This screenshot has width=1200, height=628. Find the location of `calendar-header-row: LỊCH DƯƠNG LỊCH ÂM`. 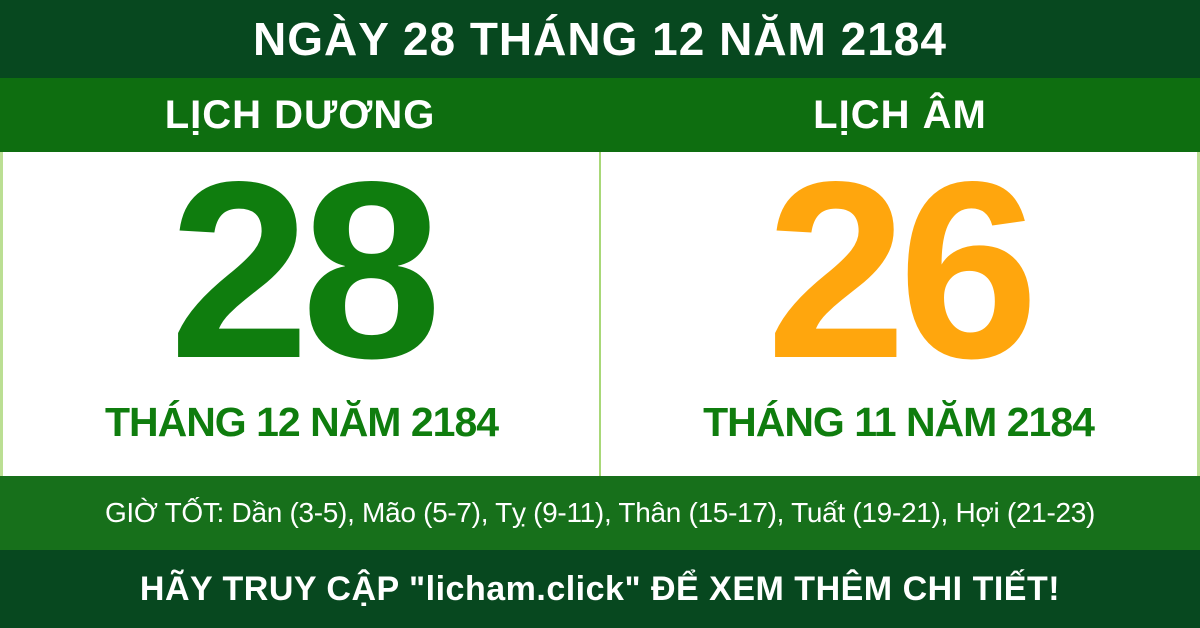

calendar-header-row: LỊCH DƯƠNG LỊCH ÂM is located at coordinates (600, 115).